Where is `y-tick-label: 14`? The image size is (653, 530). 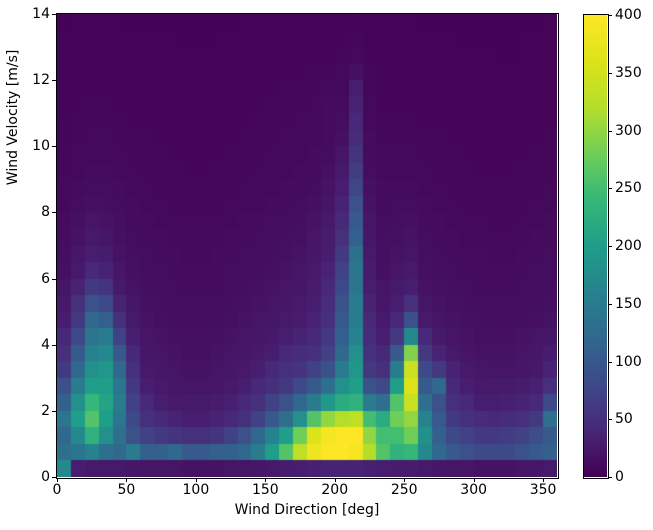
y-tick-label: 14 is located at coordinates (41, 14).